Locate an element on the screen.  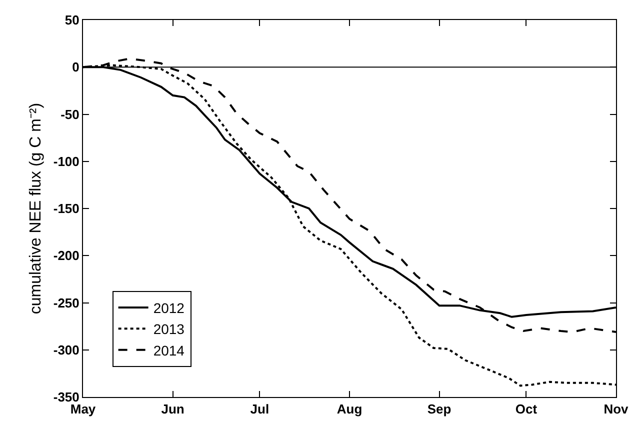
y-tick-label: -250 is located at coordinates (66, 302).